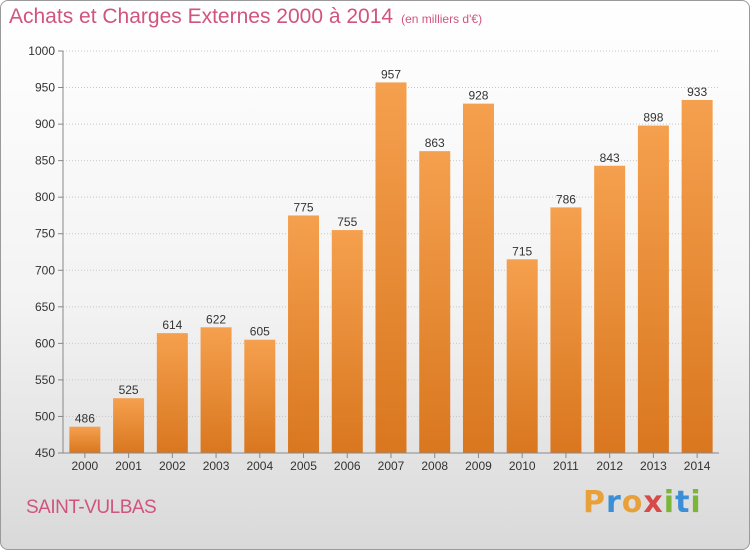 The width and height of the screenshot is (750, 550). What do you see at coordinates (522, 466) in the screenshot?
I see `x-tick-label: 2010` at bounding box center [522, 466].